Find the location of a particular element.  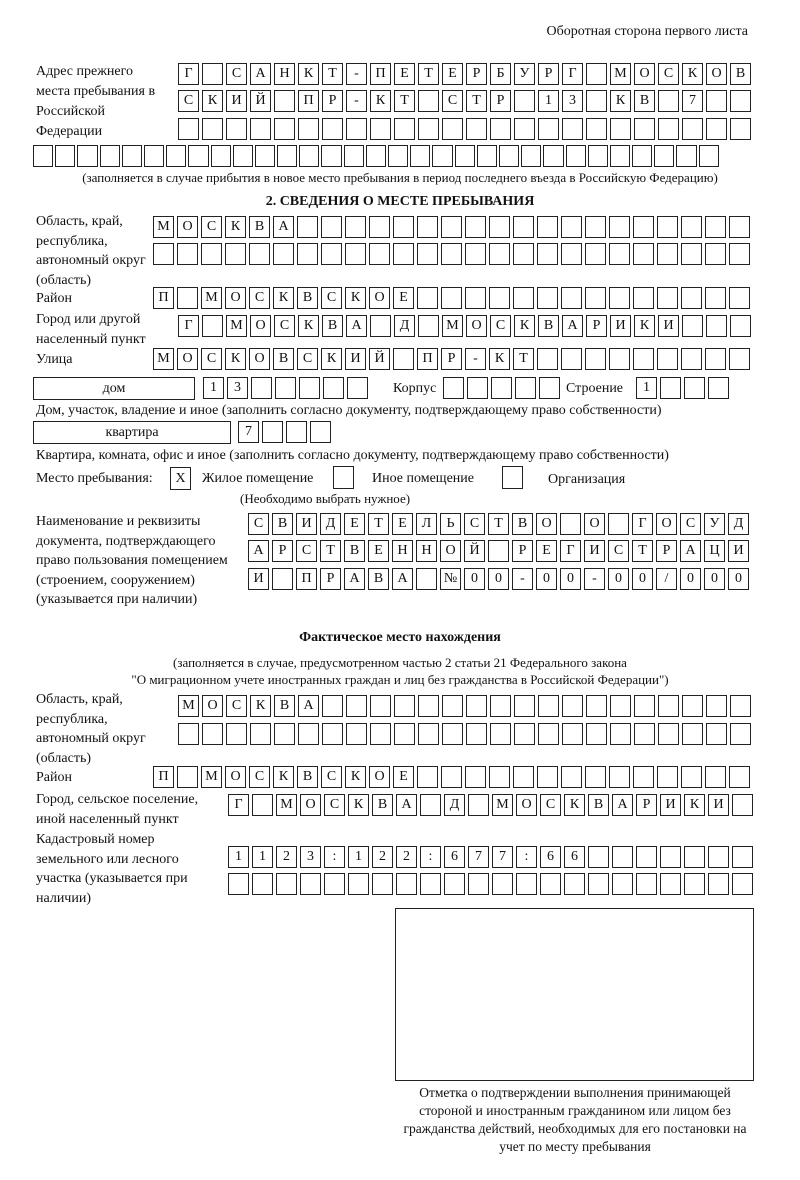

building-cells: 1 is located at coordinates (684, 388).